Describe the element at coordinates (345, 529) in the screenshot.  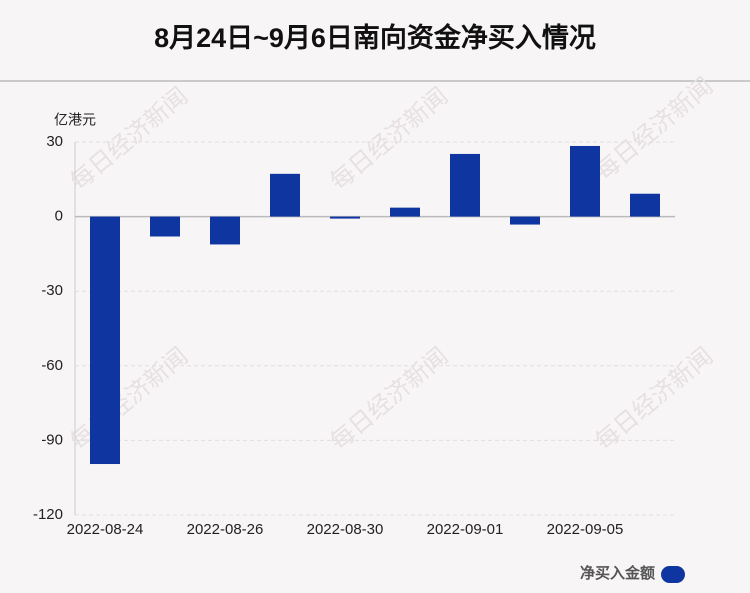
I see `x-tick-label: 2022-08-30` at that location.